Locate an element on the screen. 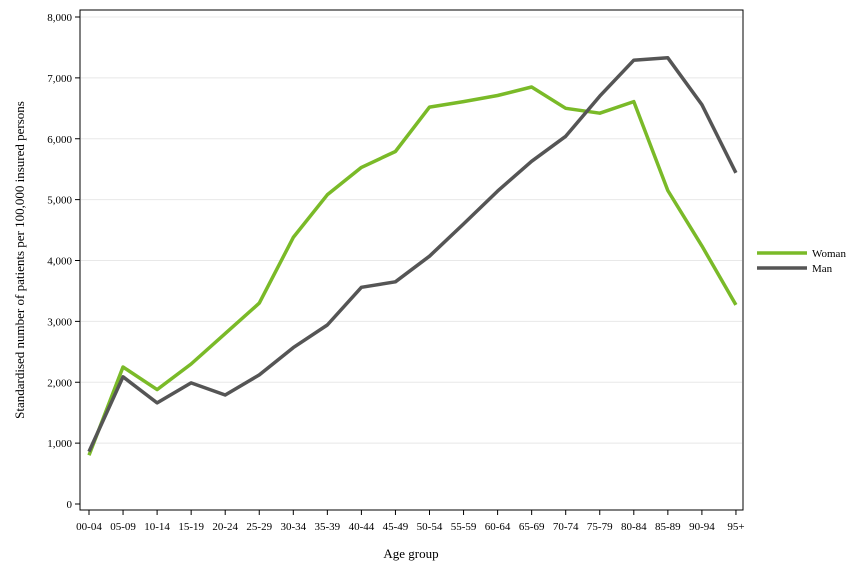 The image size is (864, 576). x-axis-title: Age group is located at coordinates (410, 553).